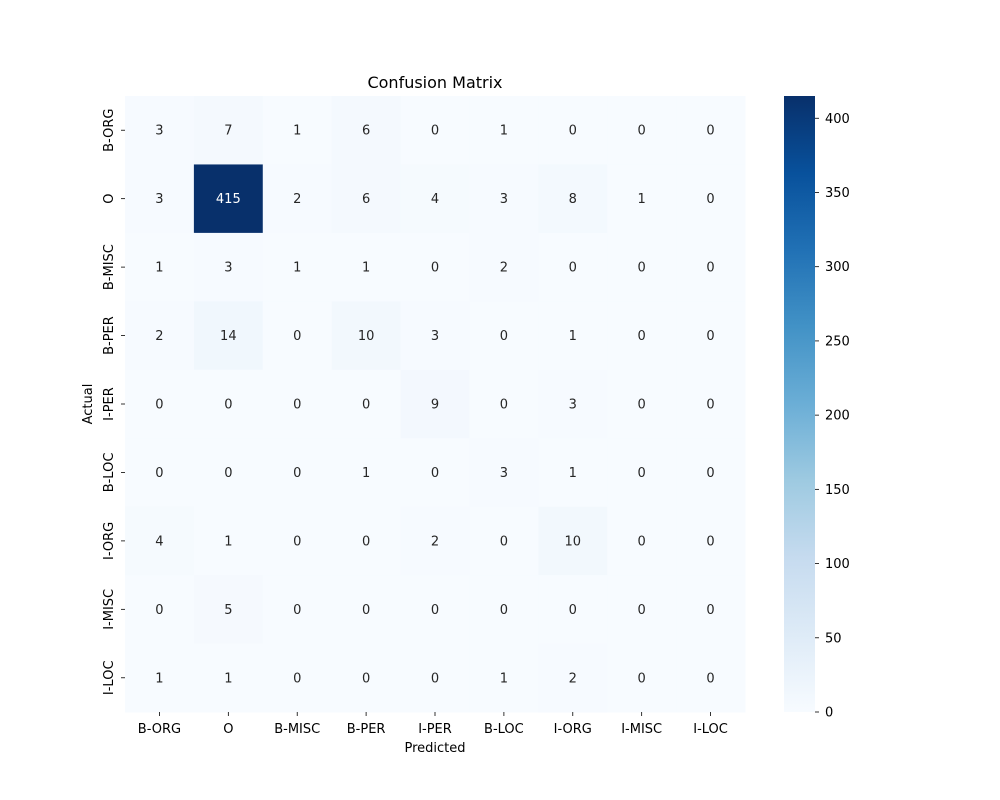 Image resolution: width=1000 pixels, height=800 pixels. What do you see at coordinates (109, 404) in the screenshot?
I see `y-tick-label: I-PER` at bounding box center [109, 404].